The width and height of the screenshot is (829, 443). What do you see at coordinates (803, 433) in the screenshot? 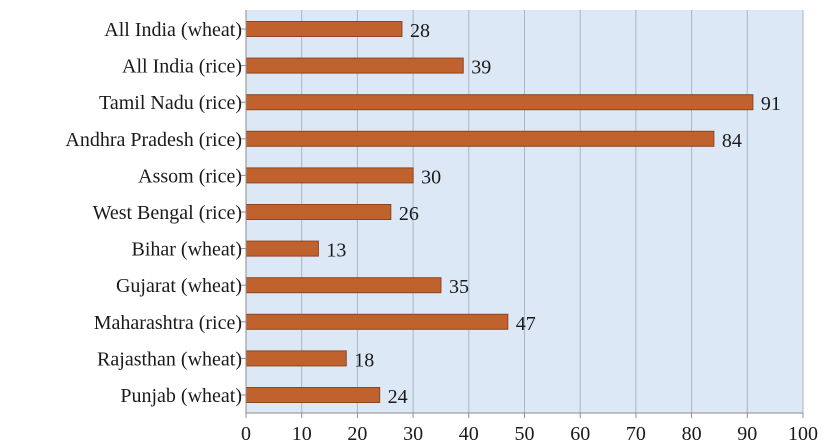
I see `x-tick-label: 100` at bounding box center [803, 433].